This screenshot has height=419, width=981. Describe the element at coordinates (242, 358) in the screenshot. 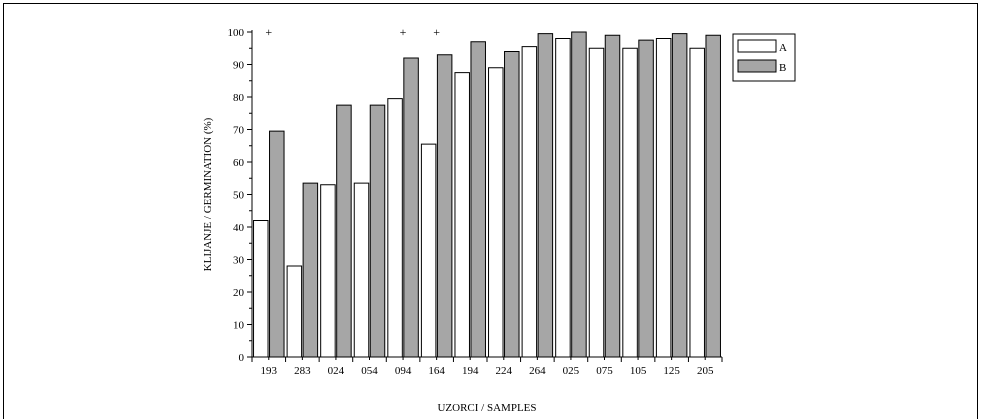

I see `y-tick-label: 0` at that location.